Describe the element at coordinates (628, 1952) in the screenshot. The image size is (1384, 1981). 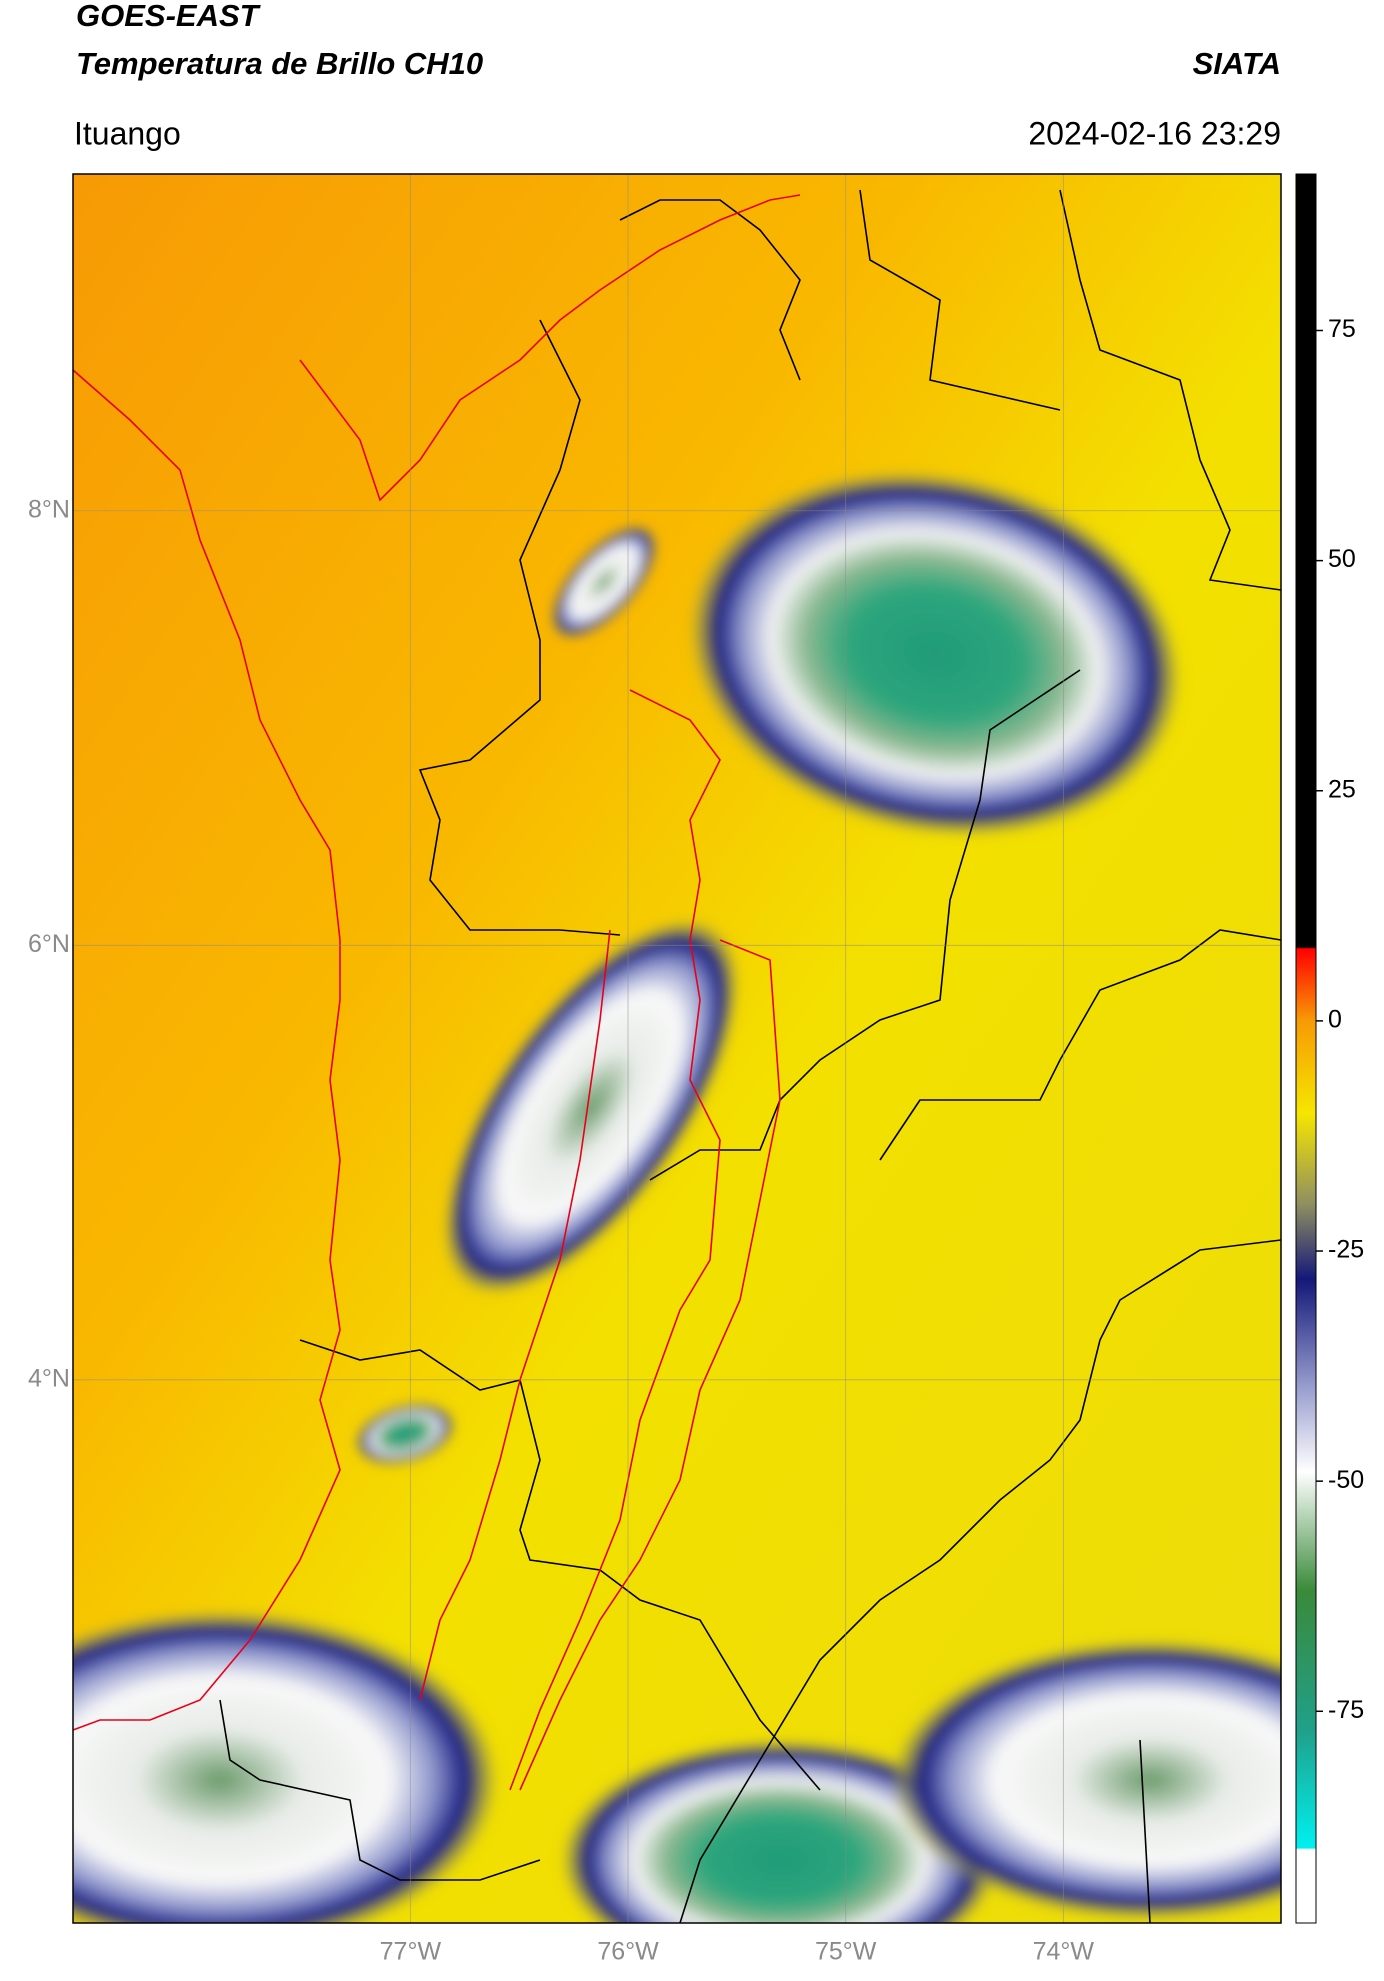
I see `x-tick-label: 76°W` at that location.